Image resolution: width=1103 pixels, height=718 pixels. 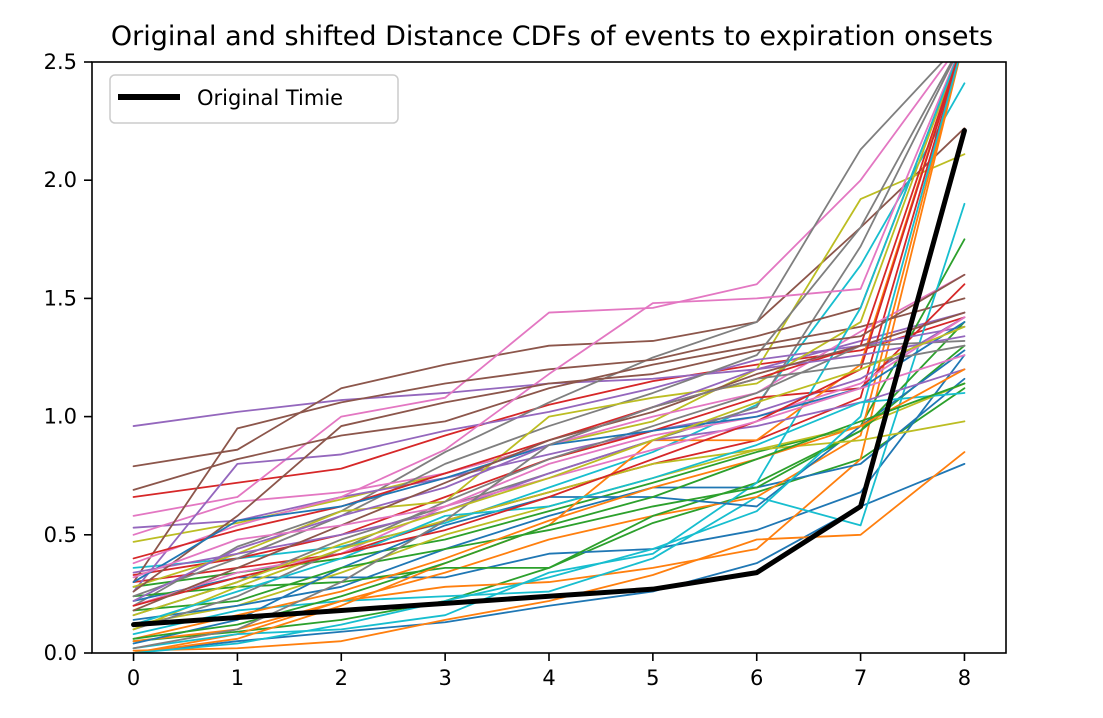 I want to click on legend-box, so click(x=254, y=99).